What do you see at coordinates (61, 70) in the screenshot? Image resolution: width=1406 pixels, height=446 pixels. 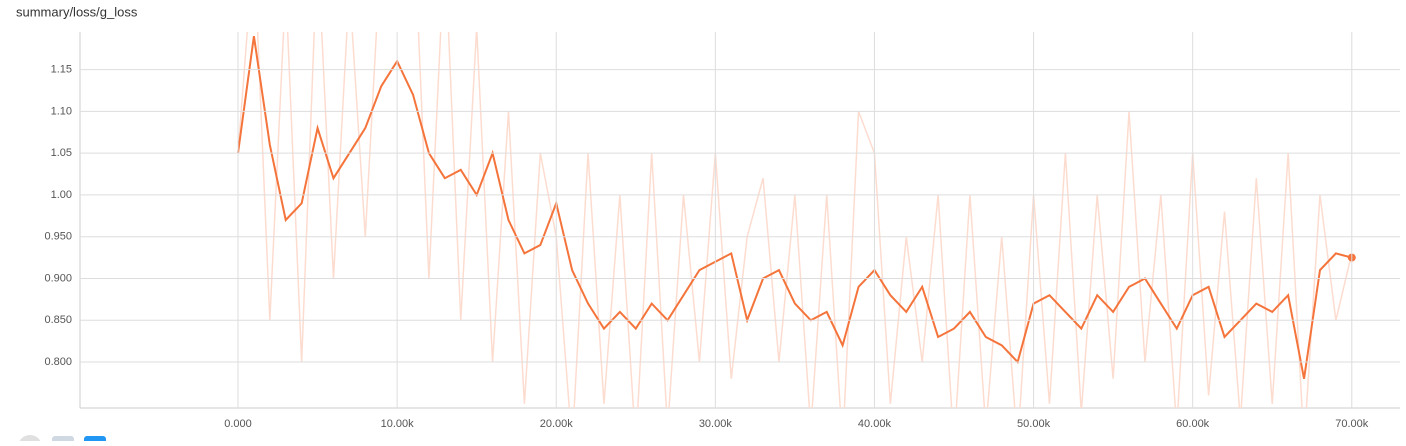 I see `y-tick-label: 1.15` at bounding box center [61, 70].